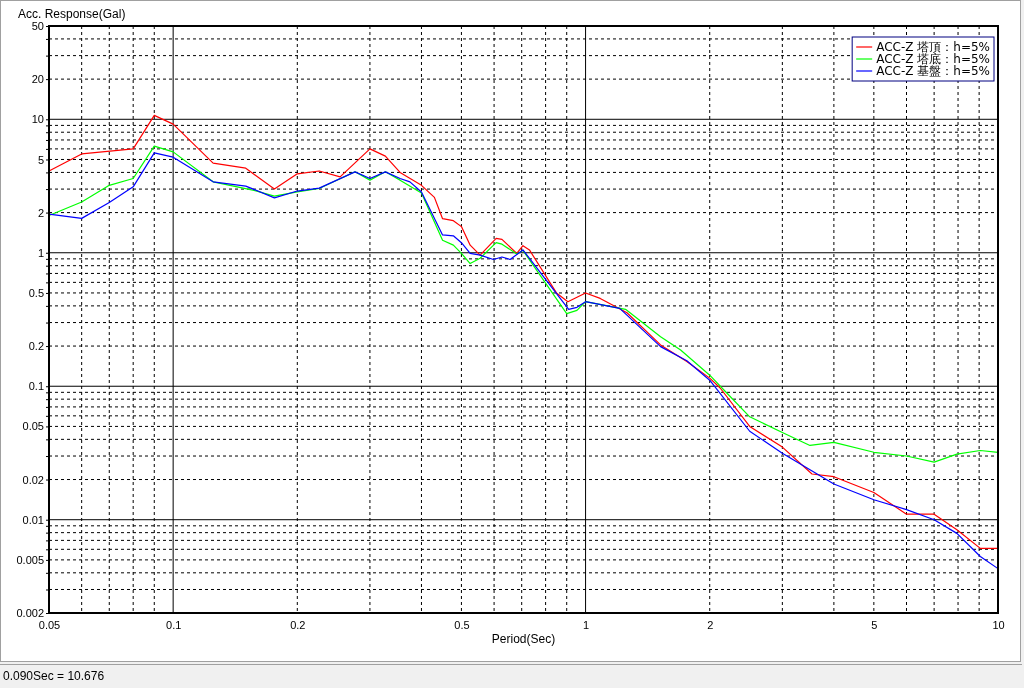  Describe the element at coordinates (933, 47) in the screenshot. I see `legend-label: ACC-Z 塔頂：h=5%` at that location.